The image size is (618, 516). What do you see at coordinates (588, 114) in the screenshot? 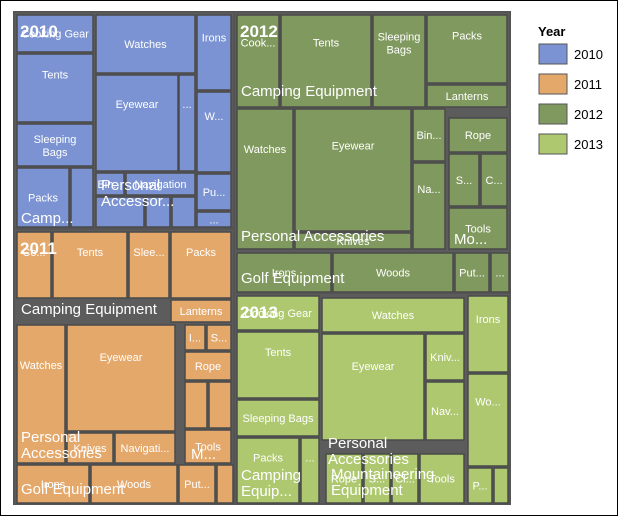
I see `legend-label-2012: 2012` at bounding box center [588, 114].